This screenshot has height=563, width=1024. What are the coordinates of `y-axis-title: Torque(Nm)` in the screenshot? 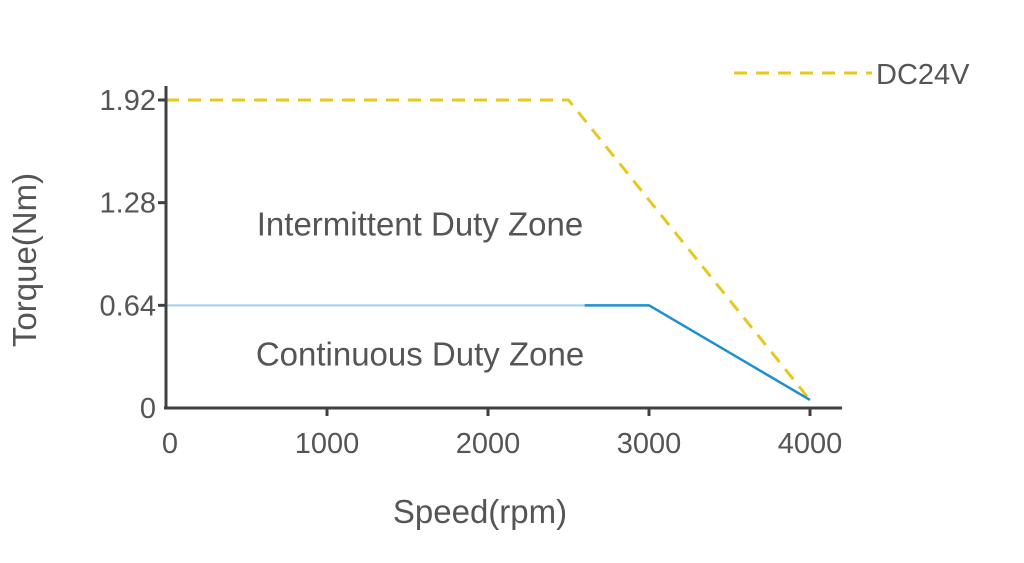 It's located at (24, 260).